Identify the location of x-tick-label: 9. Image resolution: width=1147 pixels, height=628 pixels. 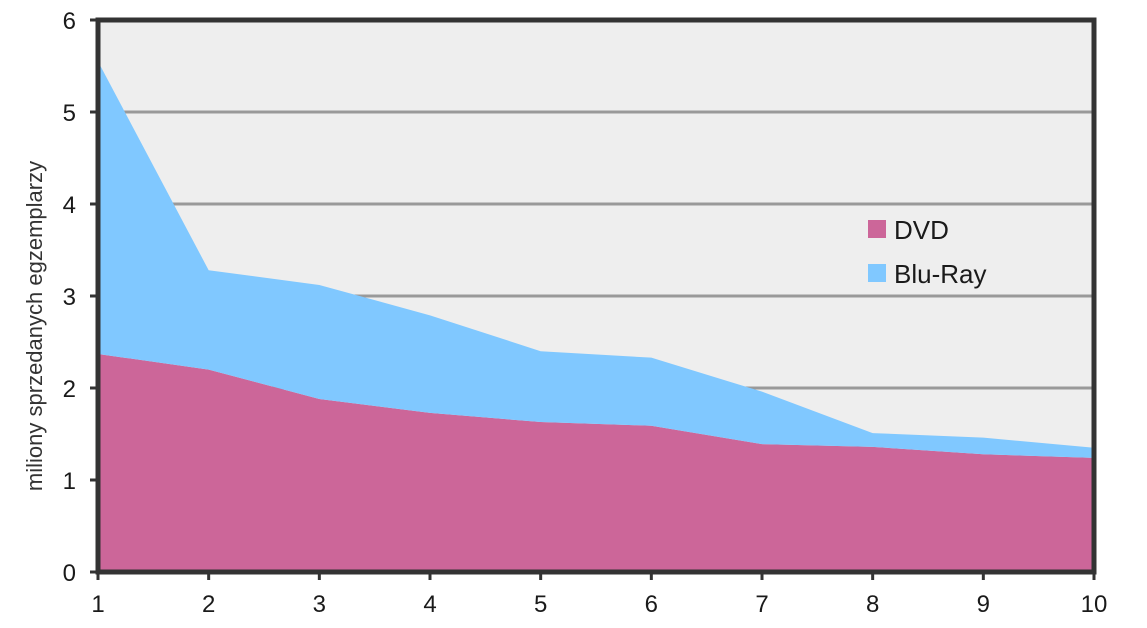
(983, 604).